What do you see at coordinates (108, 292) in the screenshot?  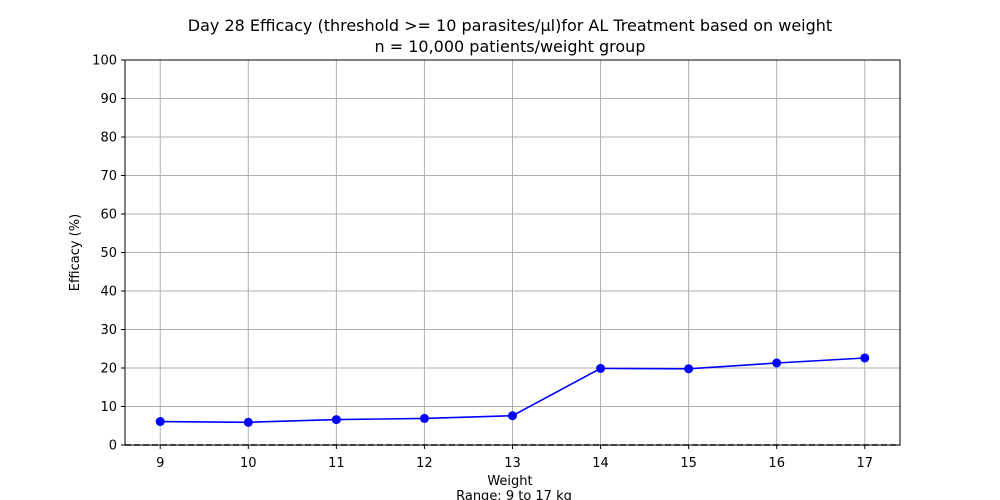 I see `y-tick-label: 40` at bounding box center [108, 292].